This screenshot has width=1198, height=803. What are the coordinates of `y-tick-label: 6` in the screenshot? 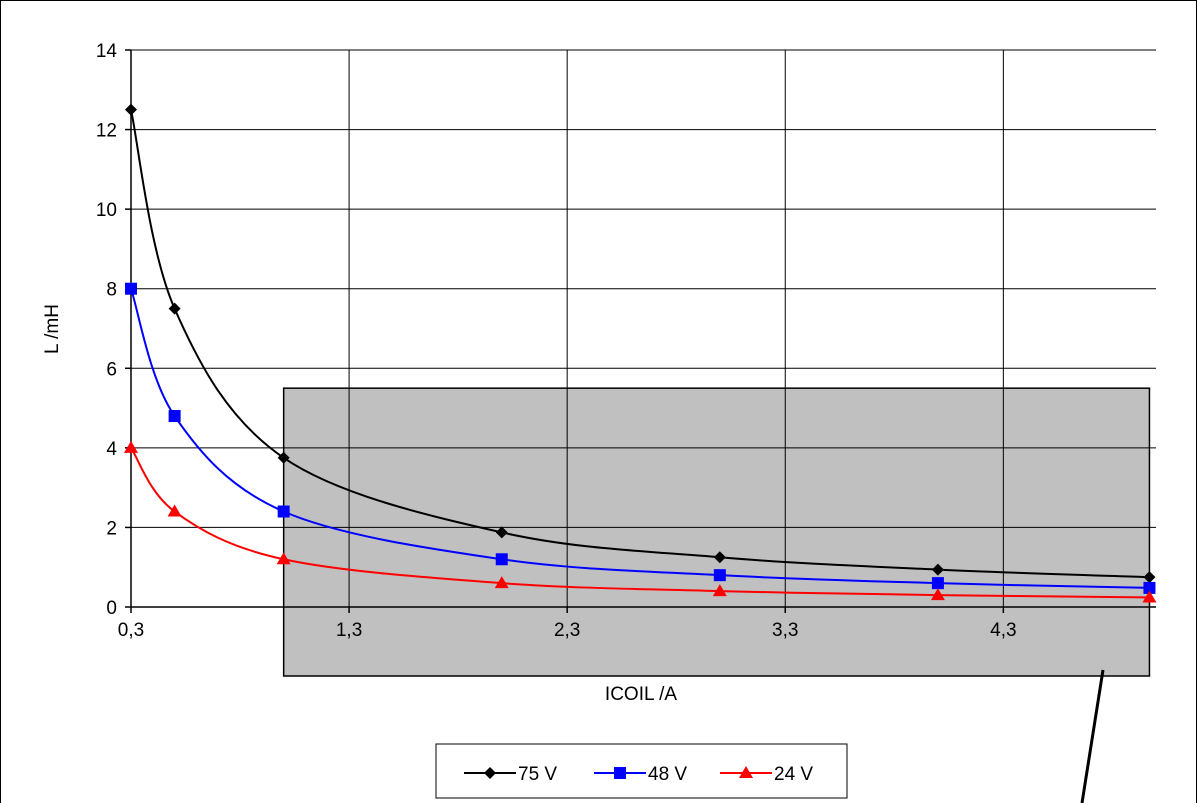 It's located at (111, 369).